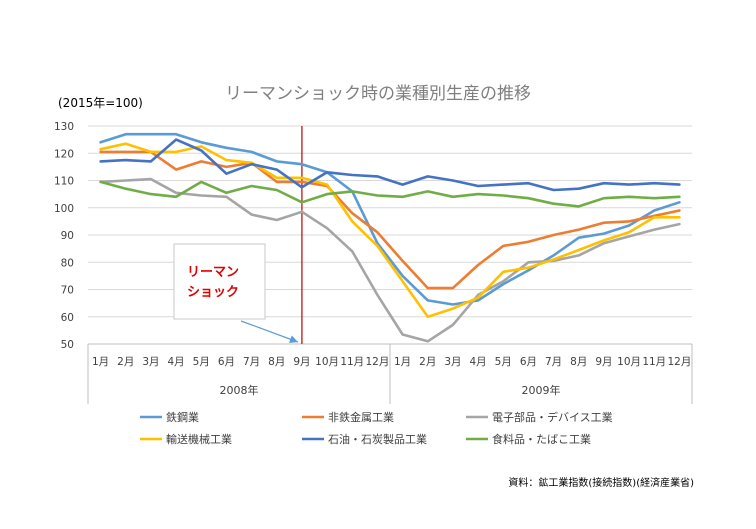  I want to click on year-label: 2008年, so click(239, 390).